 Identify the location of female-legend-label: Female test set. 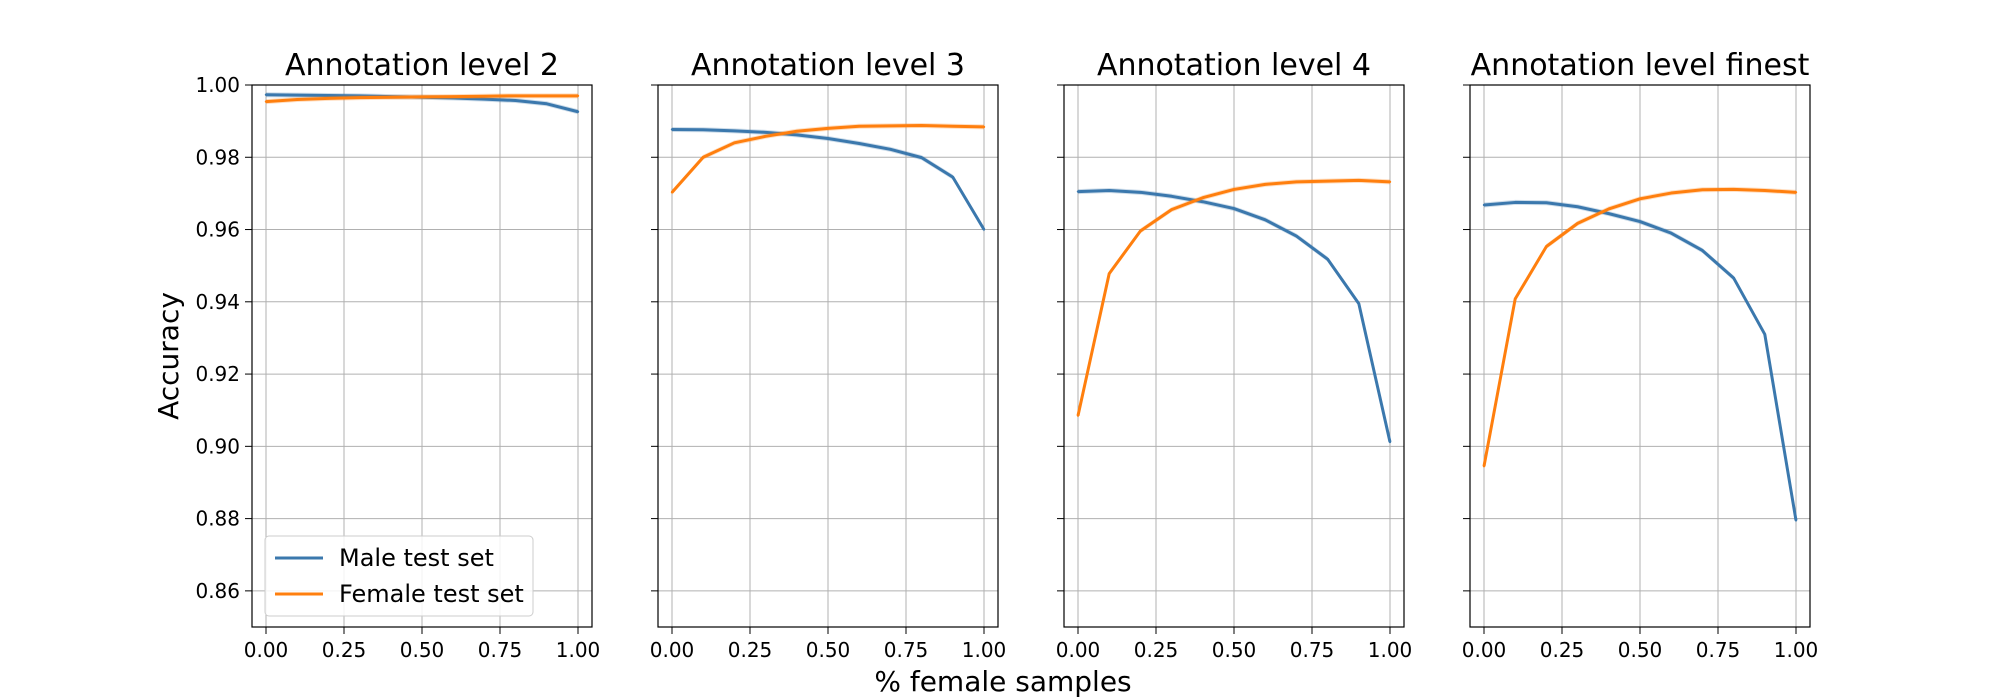
(431, 594).